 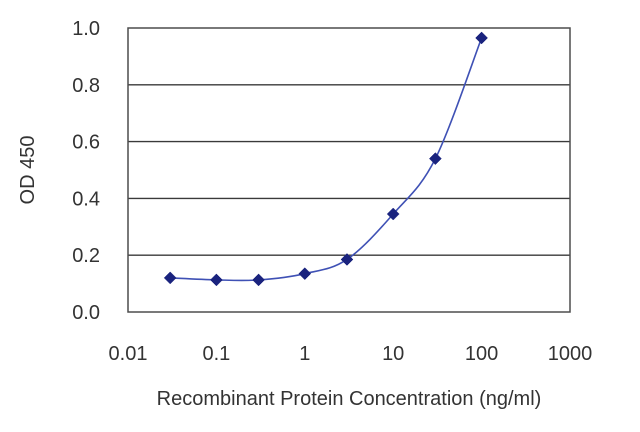 What do you see at coordinates (351, 354) in the screenshot?
I see `x-axis-ticks: 0.01 0.1 1 10 100 1000` at bounding box center [351, 354].